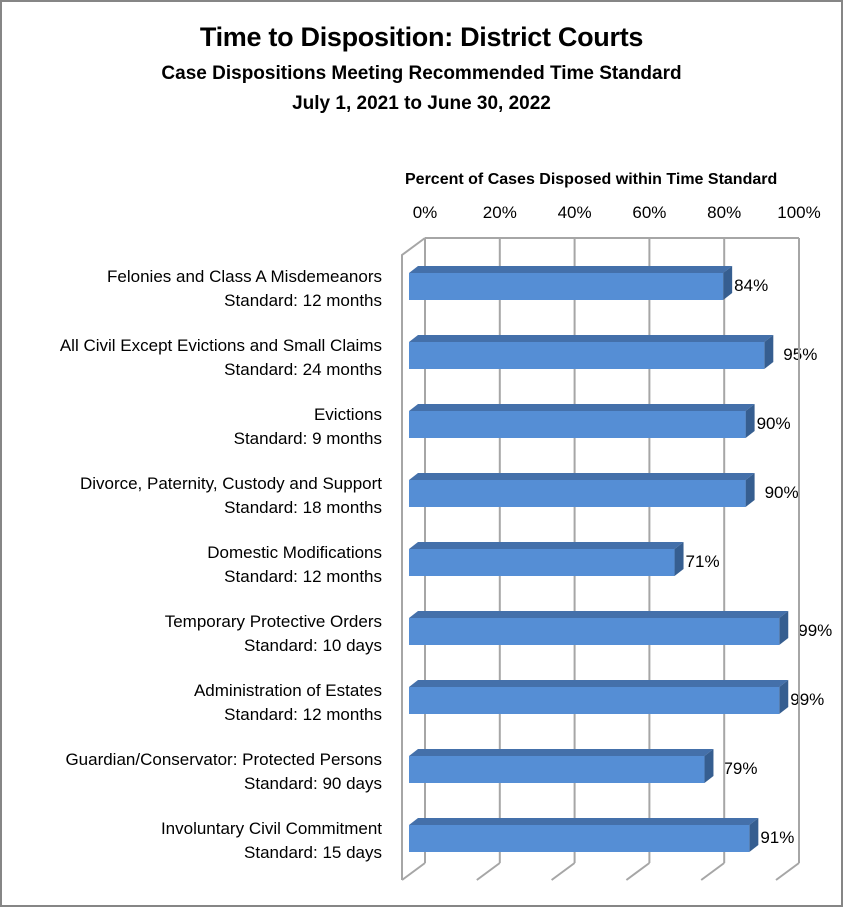 Image resolution: width=843 pixels, height=907 pixels. What do you see at coordinates (313, 852) in the screenshot?
I see `category-standard: Standard: 15 days` at bounding box center [313, 852].